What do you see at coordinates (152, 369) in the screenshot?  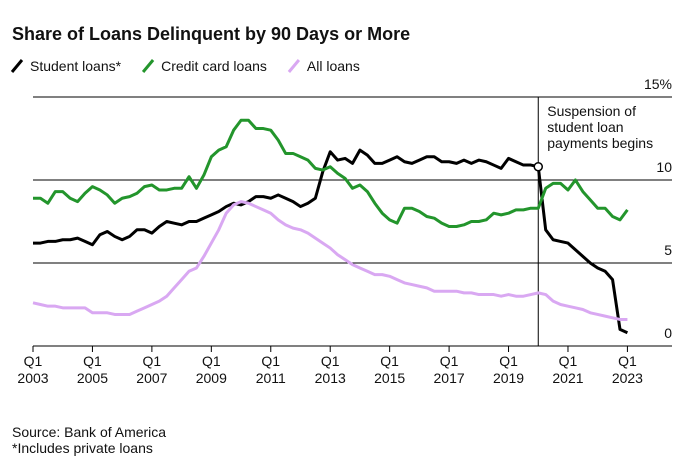 I see `x-tick-label: Q1 2007` at bounding box center [152, 369].